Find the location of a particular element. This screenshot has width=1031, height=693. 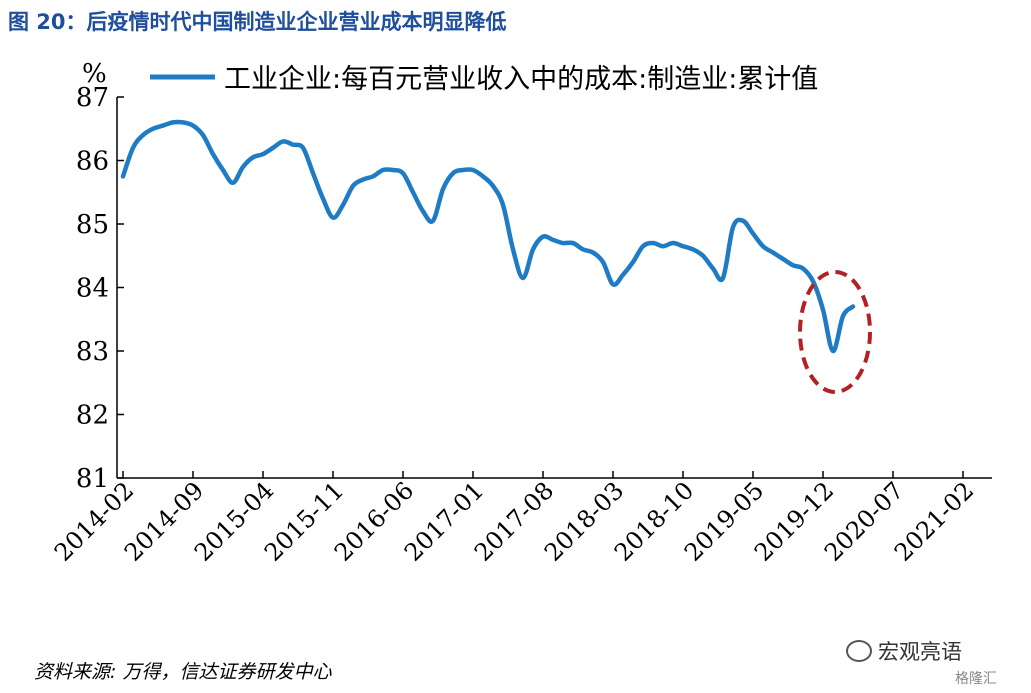

legend: 工业企业:每百元营业收入中的成本:制造业:累计值 is located at coordinates (484, 79).